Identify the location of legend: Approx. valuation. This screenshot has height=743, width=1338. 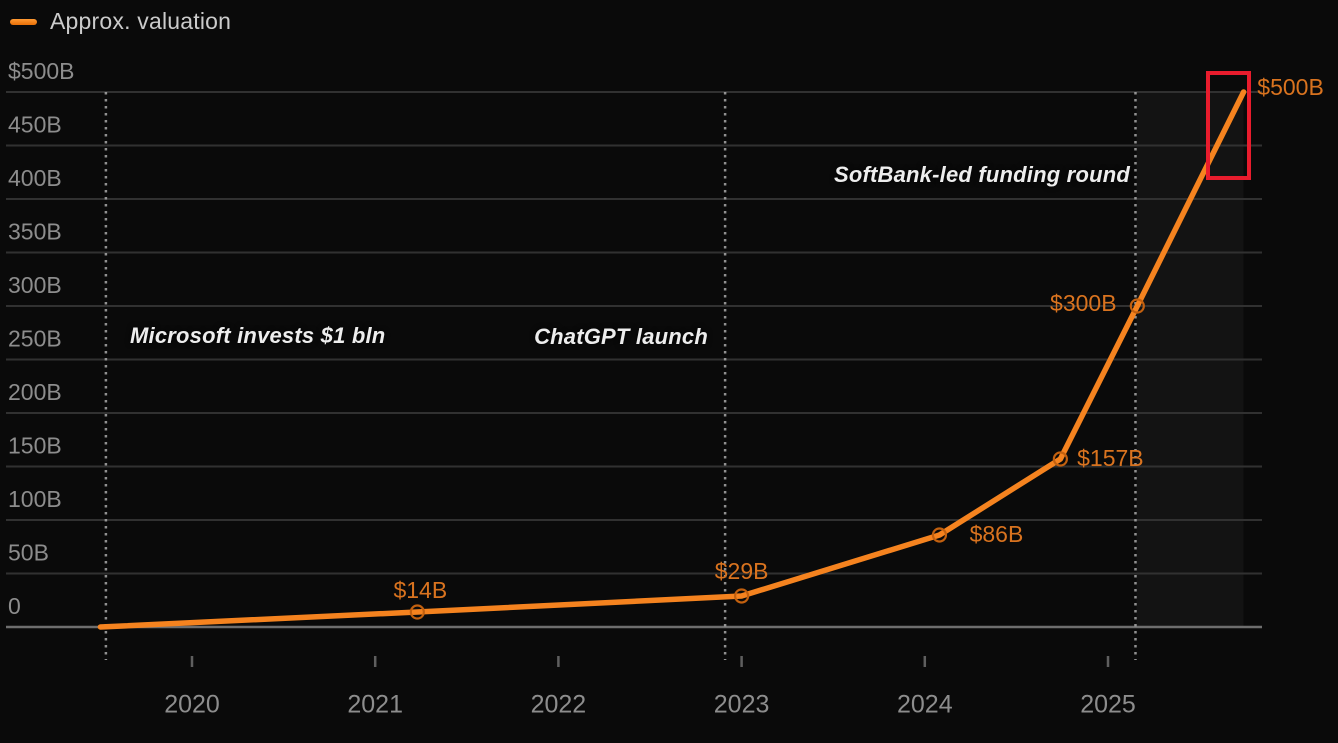
(120, 21).